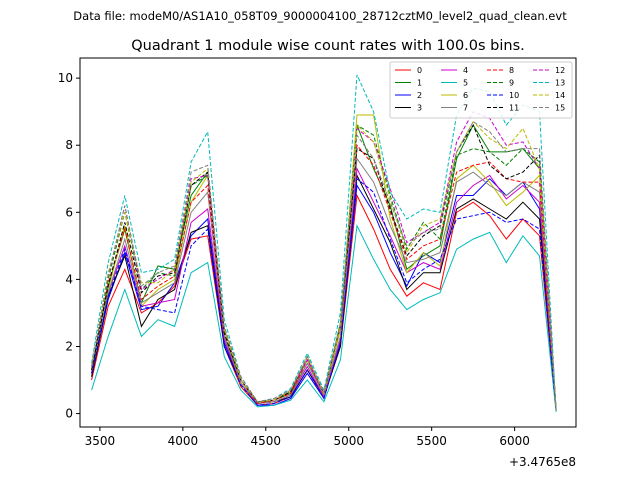  Describe the element at coordinates (419, 95) in the screenshot. I see `legend-label-2: 2` at that location.